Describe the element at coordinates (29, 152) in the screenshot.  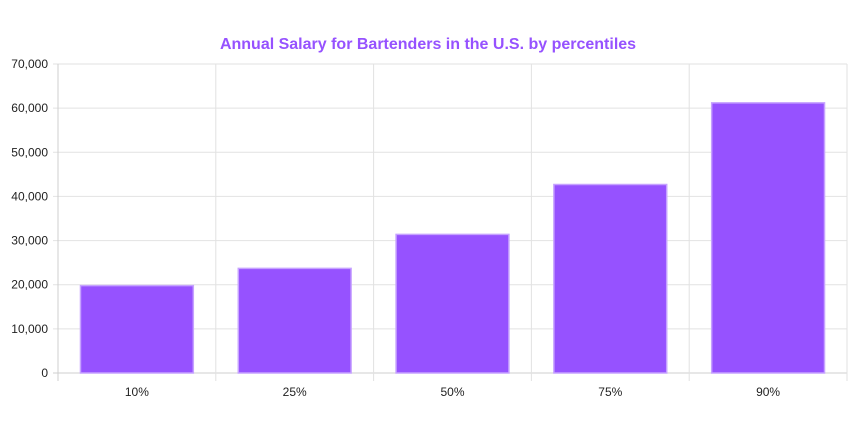
I see `y-tick-label: 50,000` at that location.